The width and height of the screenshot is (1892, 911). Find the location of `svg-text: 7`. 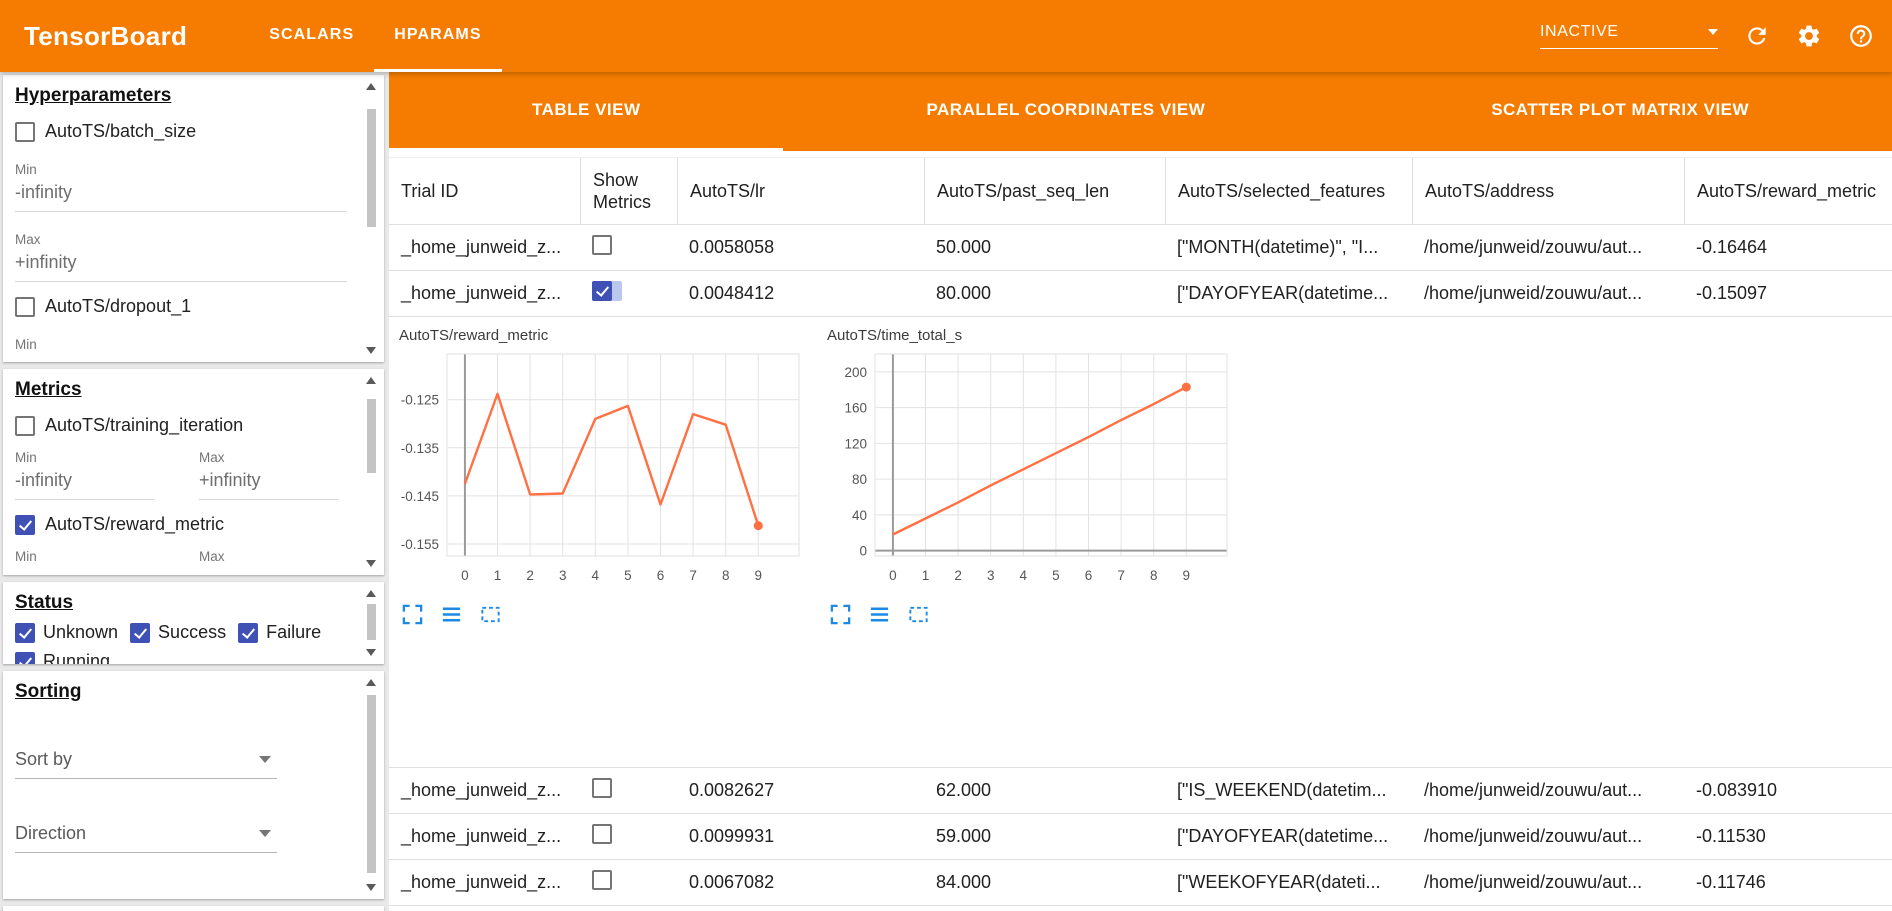

svg-text: 7 is located at coordinates (1121, 575).